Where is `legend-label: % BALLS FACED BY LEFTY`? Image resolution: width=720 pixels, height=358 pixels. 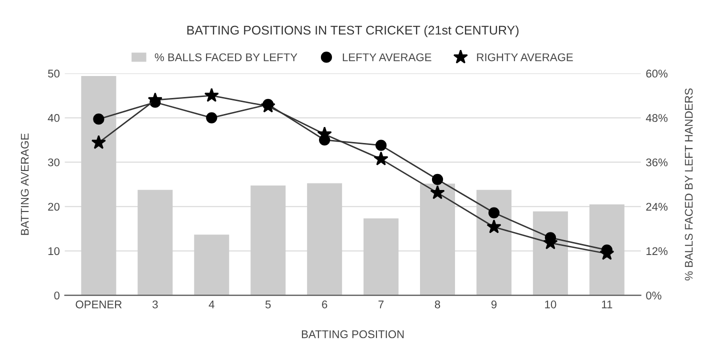 legend-label: % BALLS FACED BY LEFTY is located at coordinates (226, 57).